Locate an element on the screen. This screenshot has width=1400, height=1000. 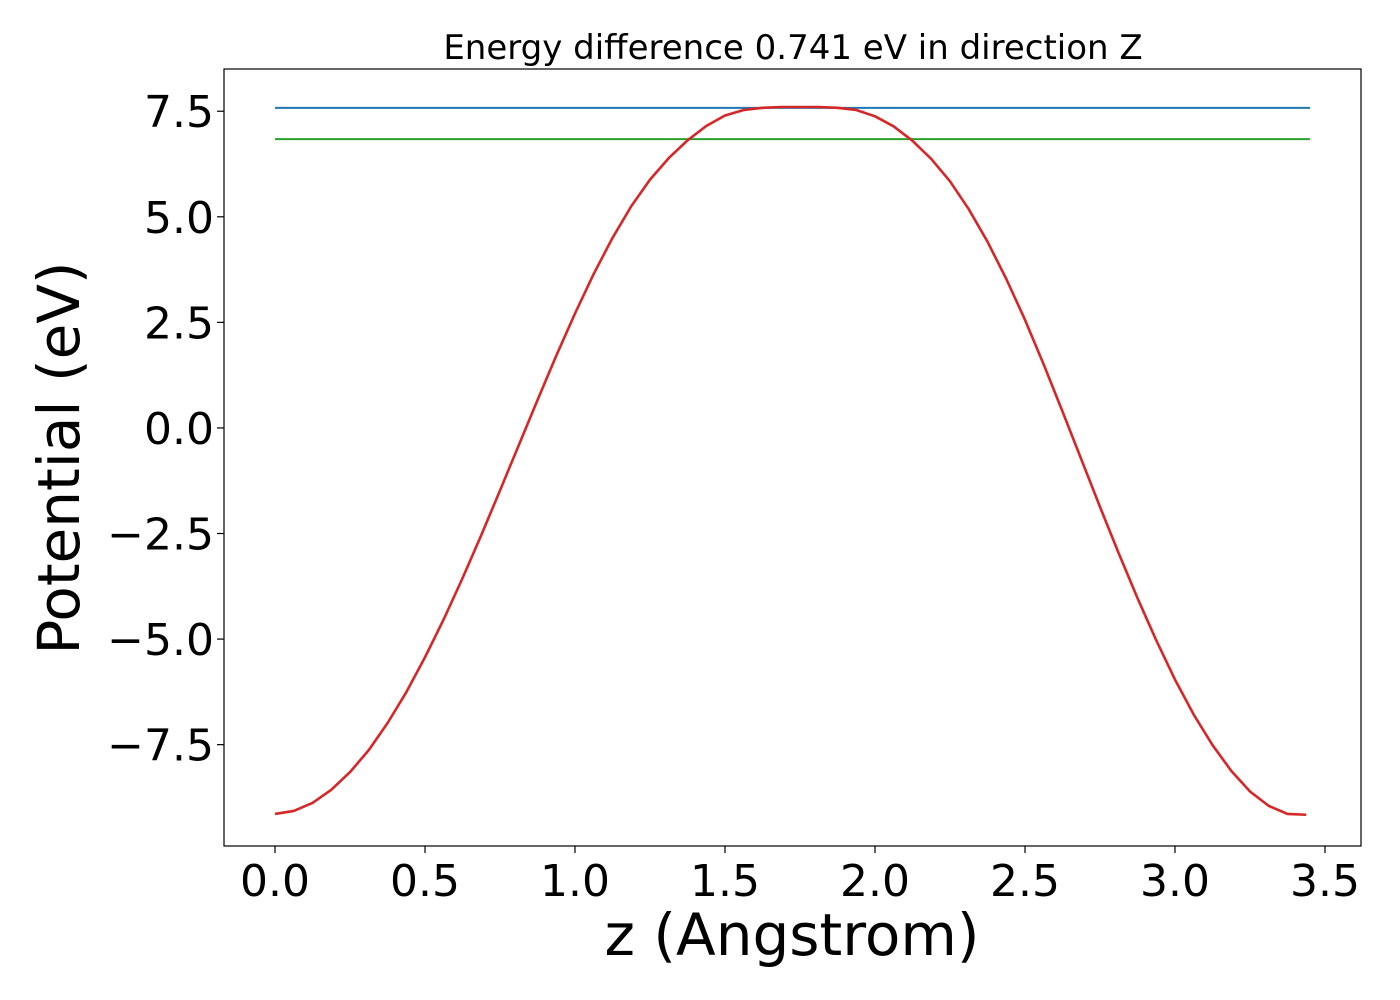
y-tick-label: −5.0 is located at coordinates (160, 640).